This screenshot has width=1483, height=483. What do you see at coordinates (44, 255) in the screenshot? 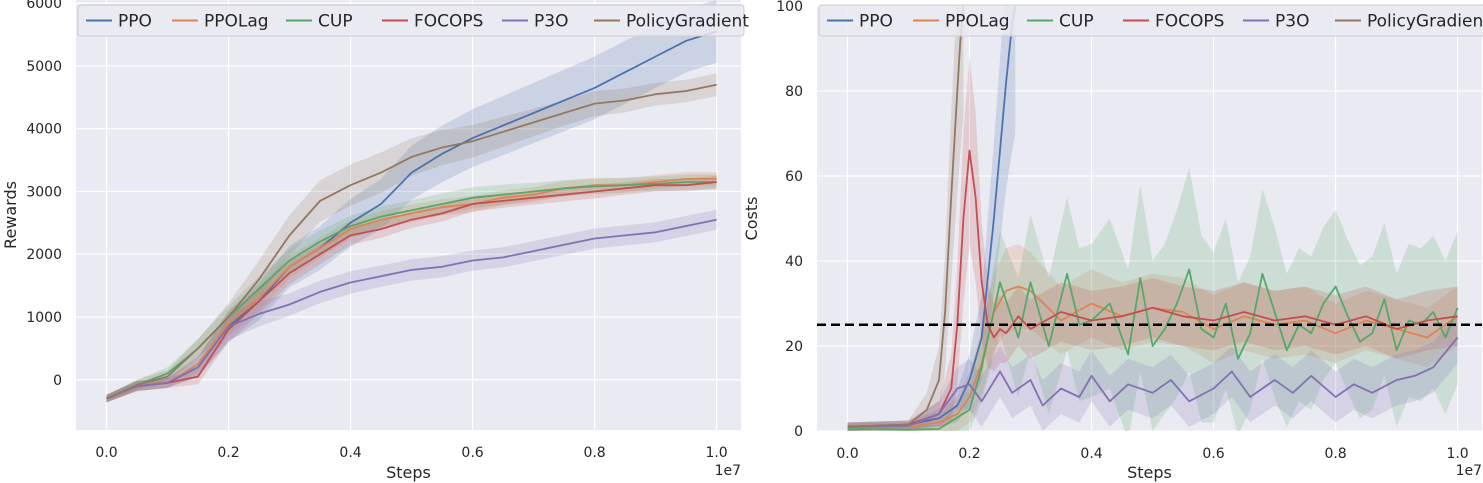
I see `y-tick-label: 2000` at bounding box center [44, 255].